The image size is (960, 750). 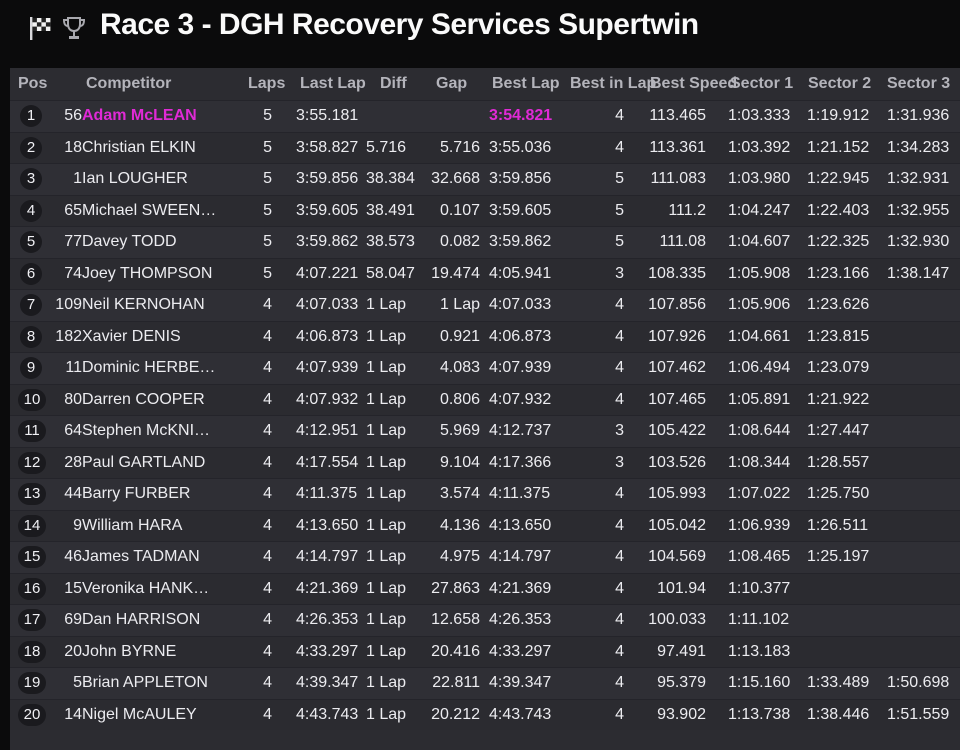 I want to click on cell-gap: 4.083, so click(x=459, y=367).